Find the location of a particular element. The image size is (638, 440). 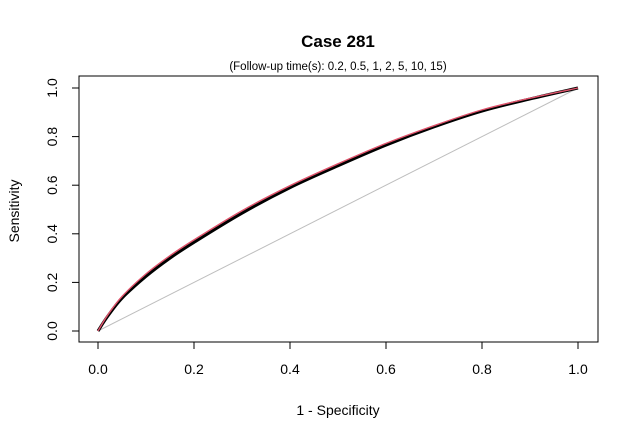

x-axis-label: 1 - Specificity is located at coordinates (337, 410).